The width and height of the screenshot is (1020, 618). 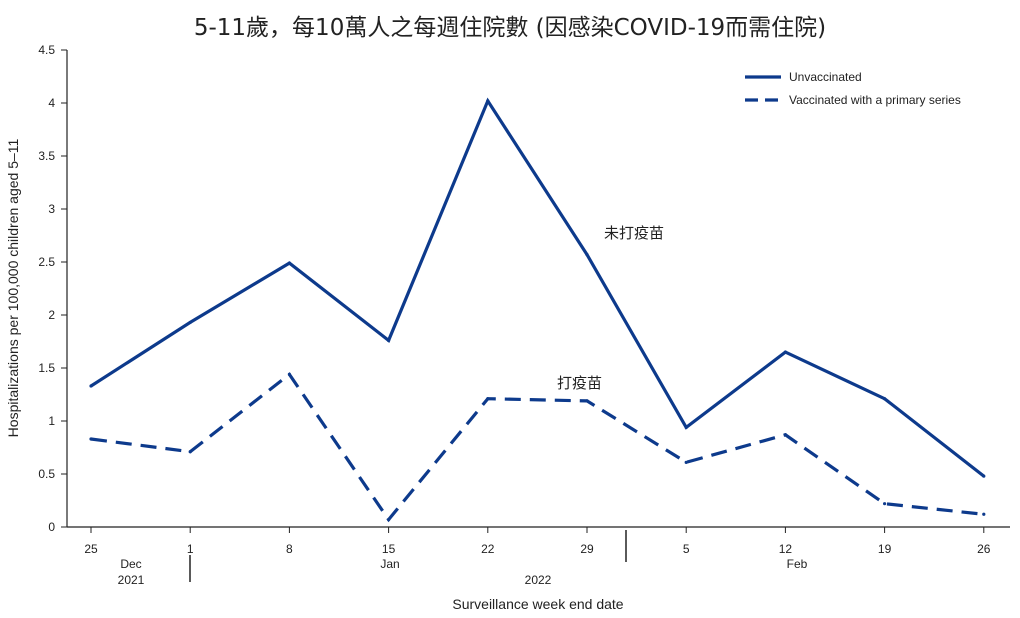 What do you see at coordinates (51, 103) in the screenshot?
I see `y-tick-label: 4` at bounding box center [51, 103].